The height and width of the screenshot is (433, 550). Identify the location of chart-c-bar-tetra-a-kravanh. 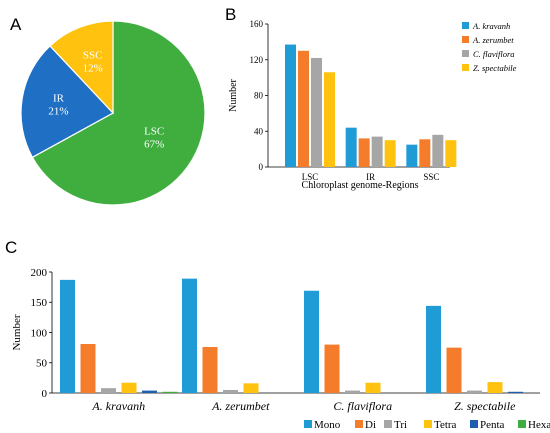
(129, 387).